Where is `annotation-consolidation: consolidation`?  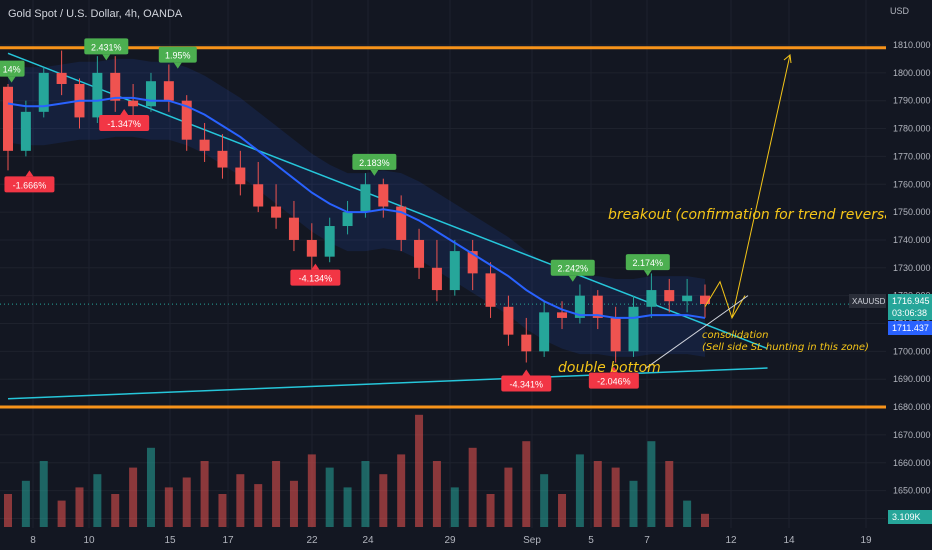 annotation-consolidation: consolidation is located at coordinates (735, 335).